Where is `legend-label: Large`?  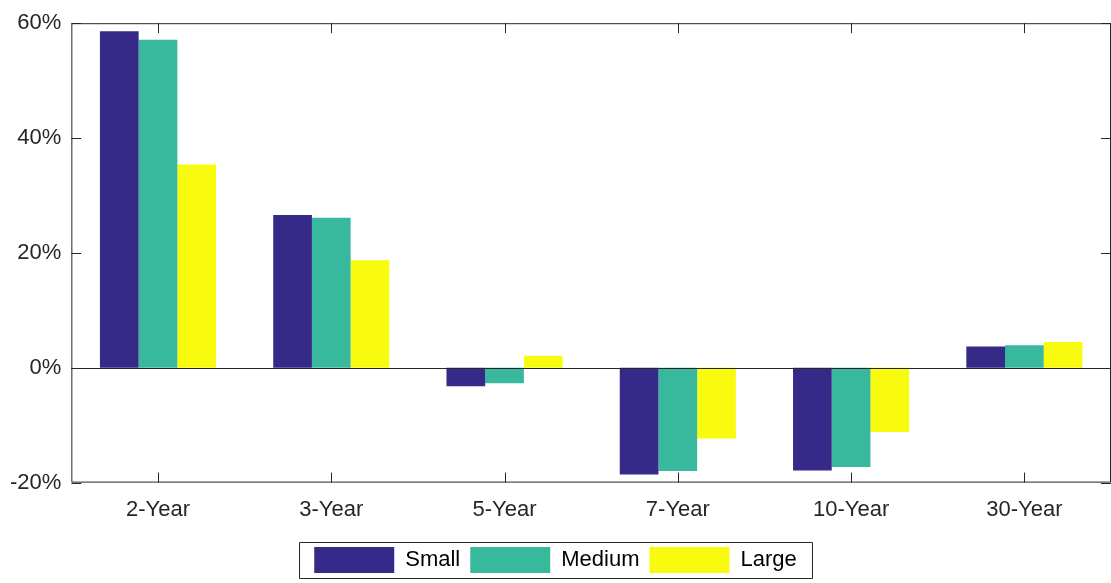
legend-label: Large is located at coordinates (768, 559).